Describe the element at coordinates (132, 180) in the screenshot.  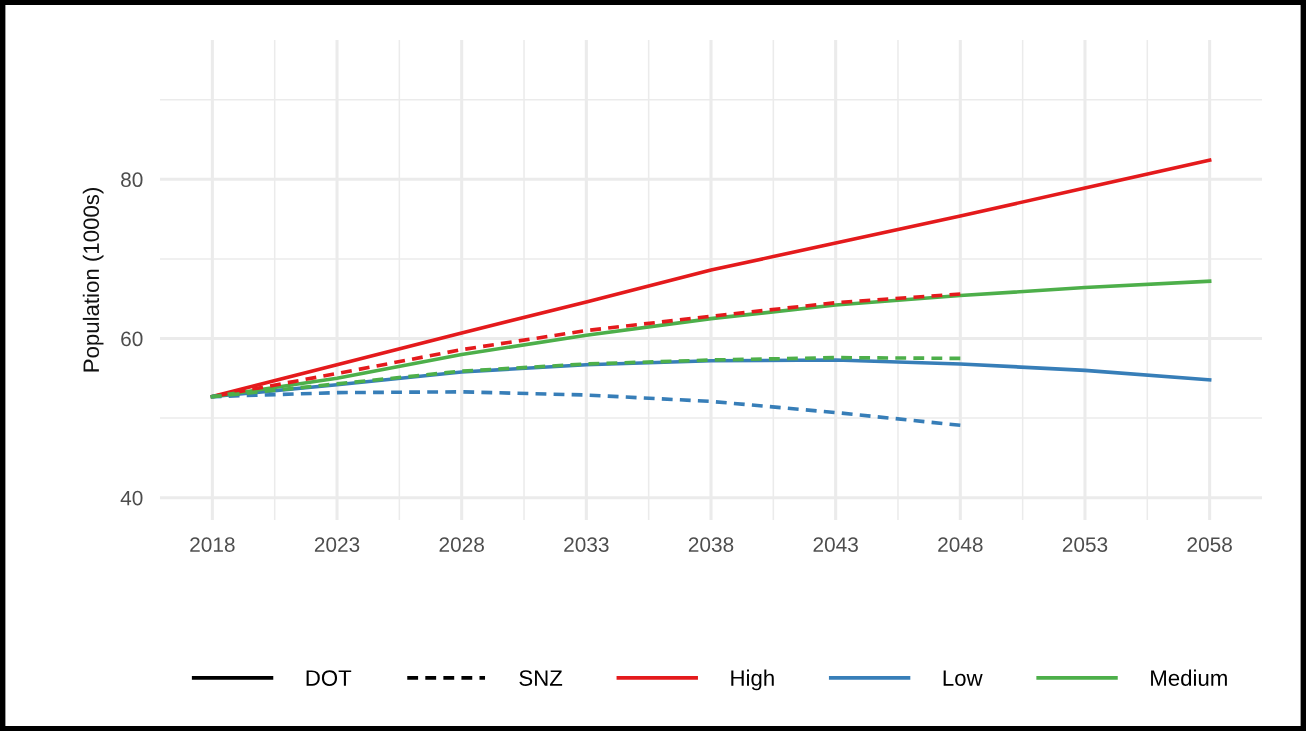
I see `y-tick-label: 80` at that location.